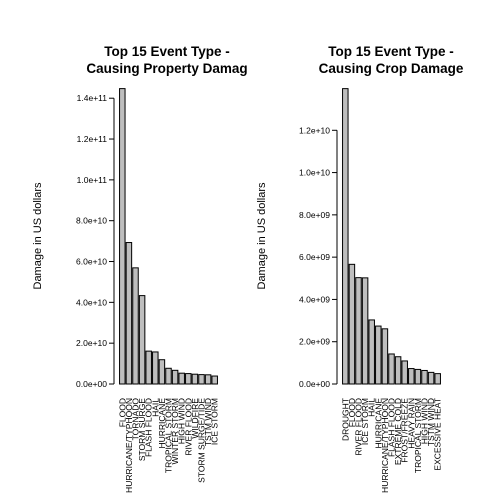 This screenshot has width=504, height=504. What do you see at coordinates (91, 221) in the screenshot?
I see `y-tick-label: 8.0e+10` at bounding box center [91, 221].